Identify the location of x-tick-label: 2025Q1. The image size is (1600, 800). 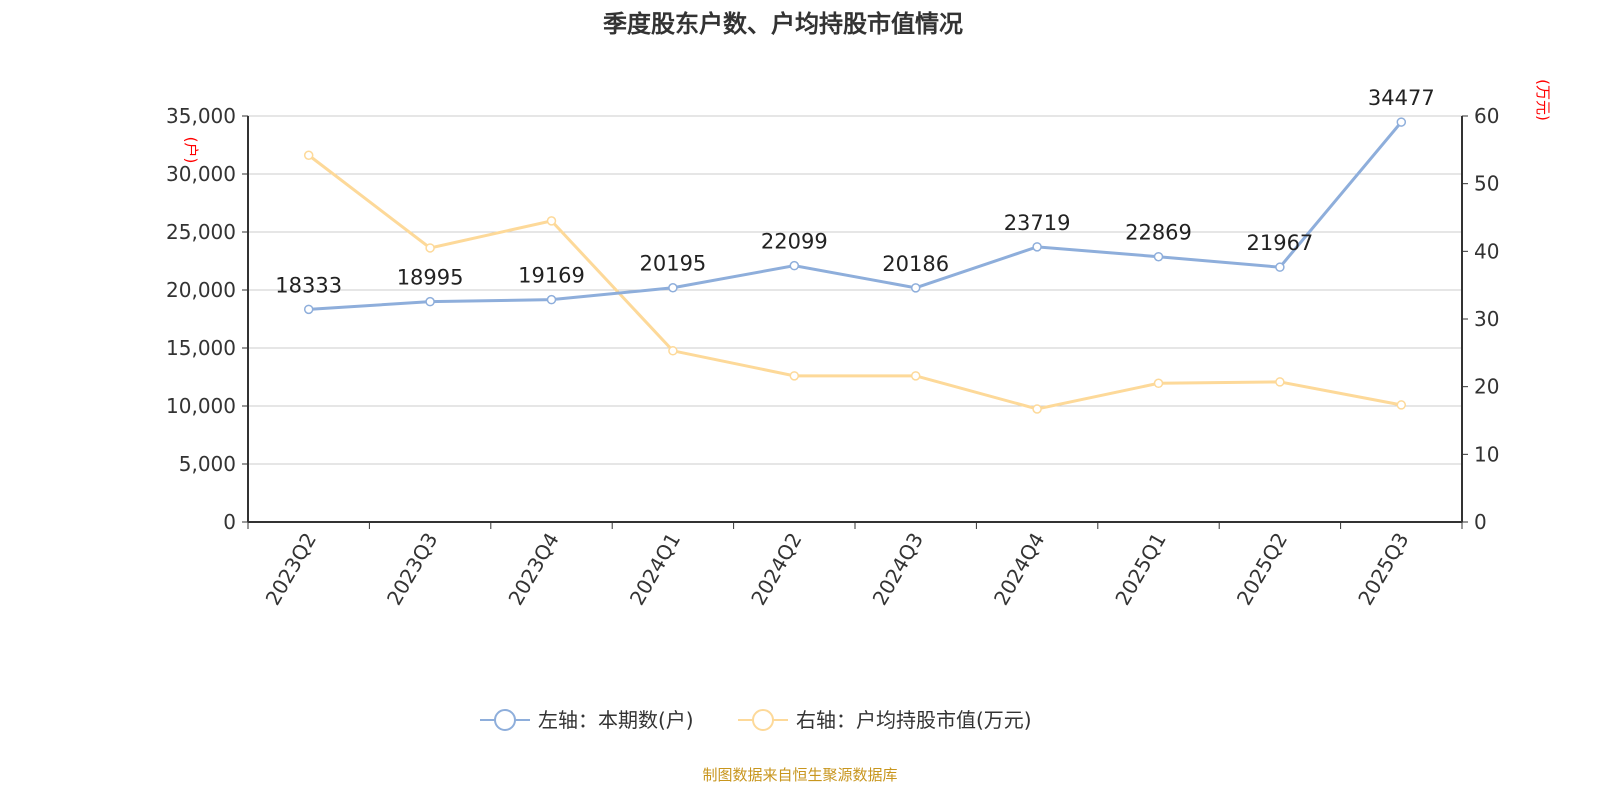
(1140, 569).